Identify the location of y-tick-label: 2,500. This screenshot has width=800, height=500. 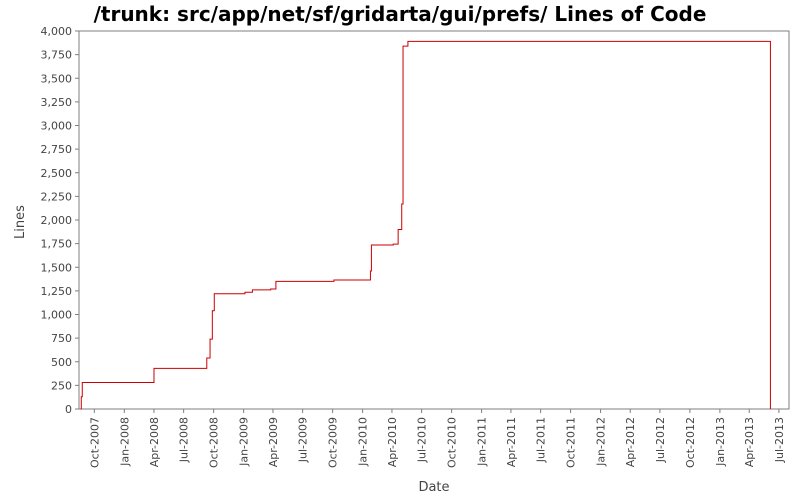
(57, 173).